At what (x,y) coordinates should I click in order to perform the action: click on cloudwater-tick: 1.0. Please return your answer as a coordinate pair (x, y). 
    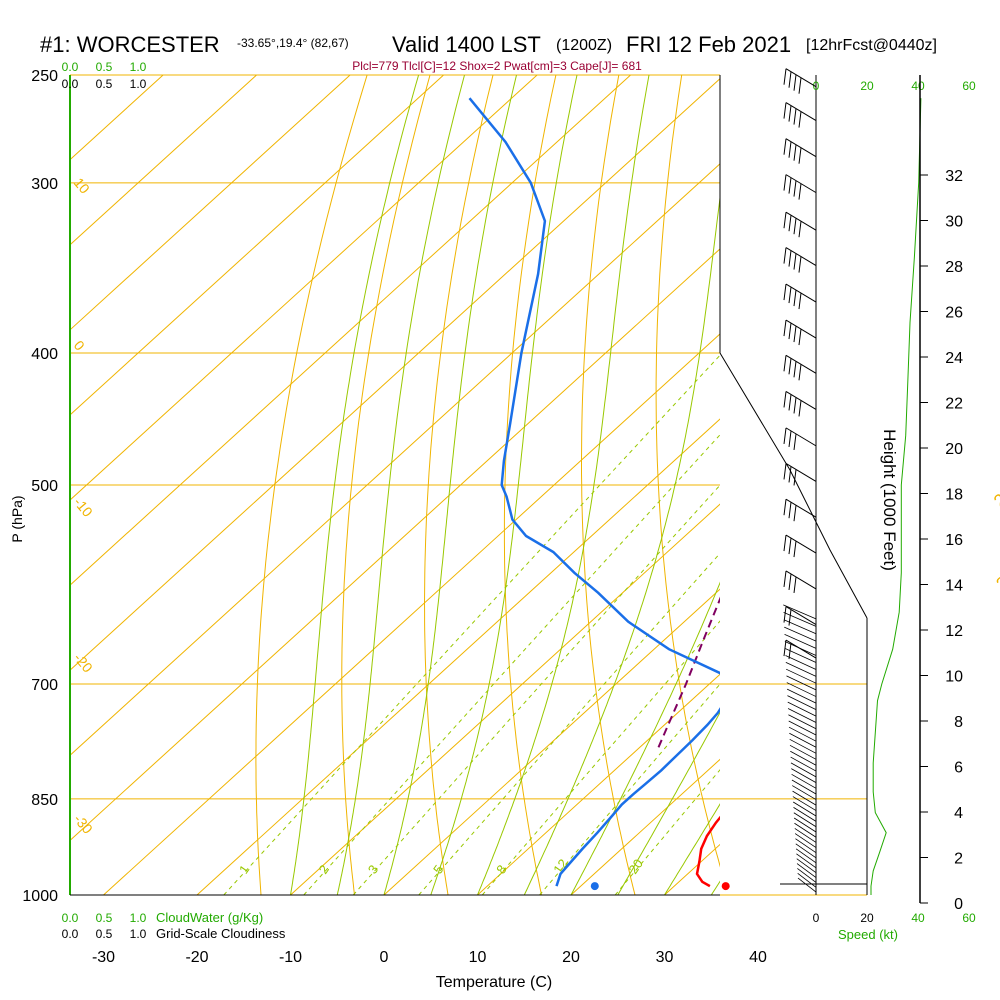
    Looking at the image, I should click on (138, 67).